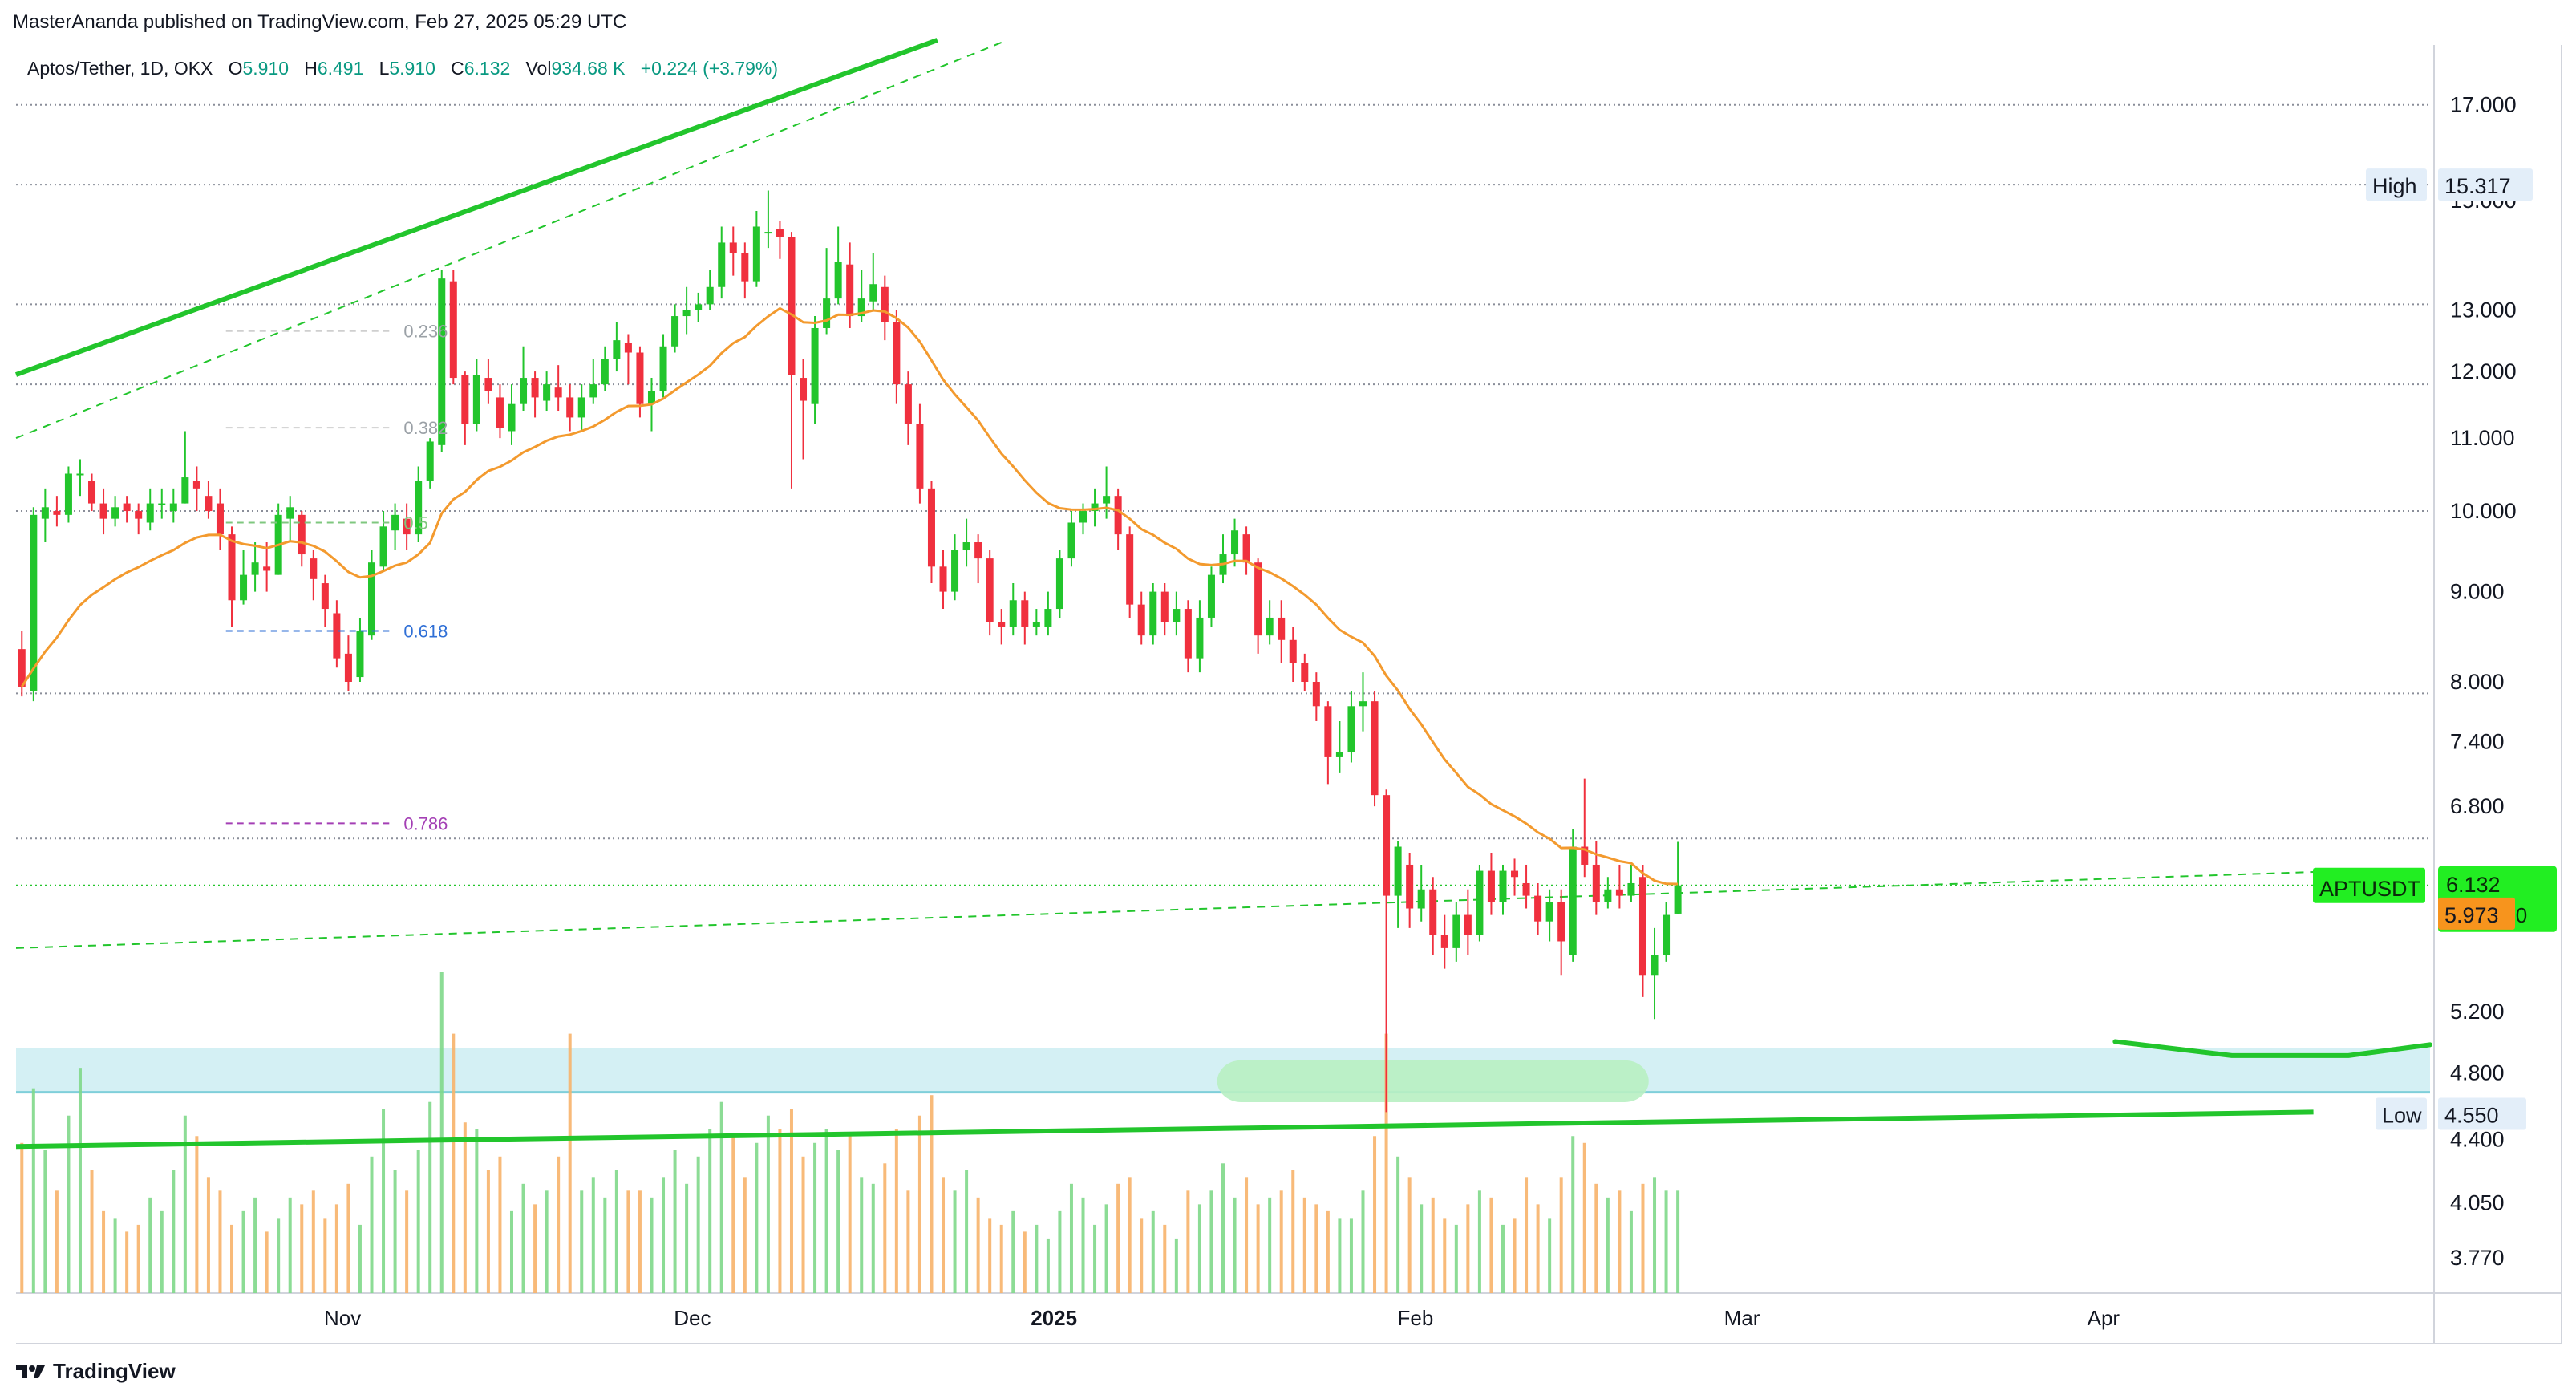 The width and height of the screenshot is (2576, 1399). I want to click on fib-level-label: 0.236, so click(425, 332).